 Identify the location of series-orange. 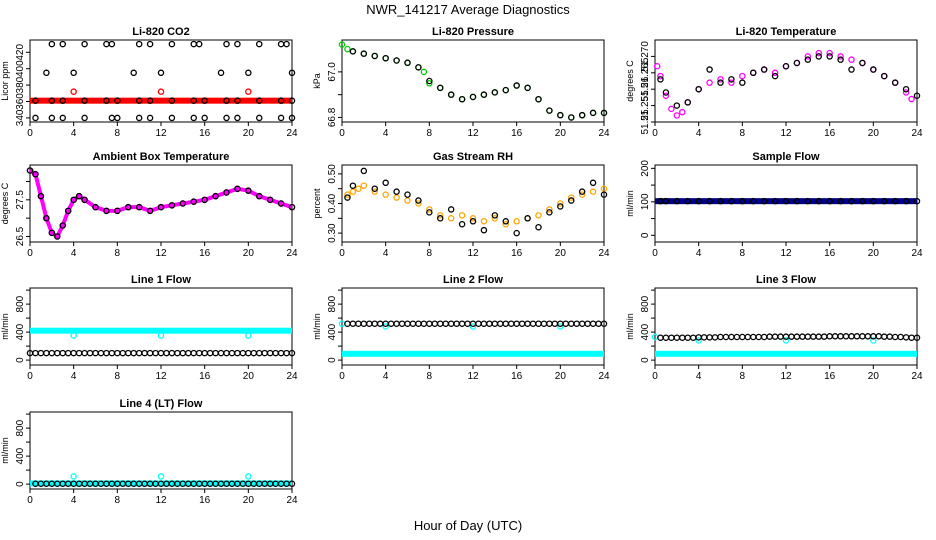
(476, 205).